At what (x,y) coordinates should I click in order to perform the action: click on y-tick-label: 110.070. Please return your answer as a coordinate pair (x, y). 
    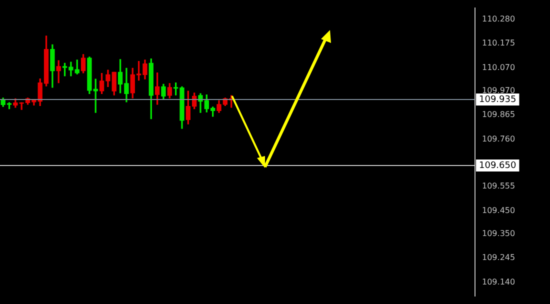
    Looking at the image, I should click on (499, 67).